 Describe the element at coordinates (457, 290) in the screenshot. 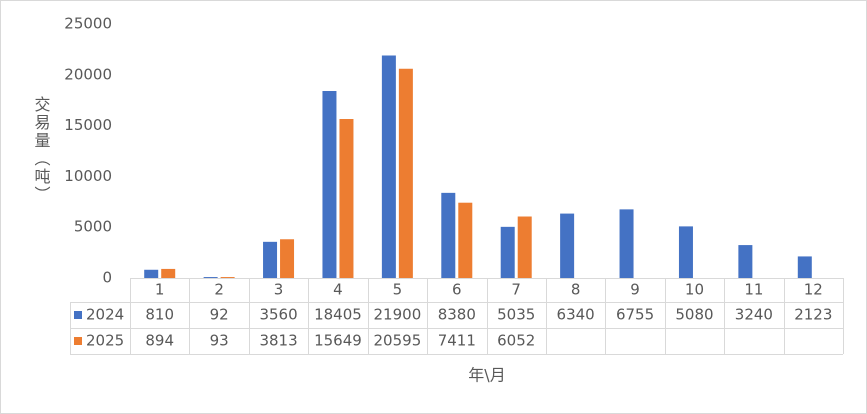

I see `x-tick-label: 6` at that location.